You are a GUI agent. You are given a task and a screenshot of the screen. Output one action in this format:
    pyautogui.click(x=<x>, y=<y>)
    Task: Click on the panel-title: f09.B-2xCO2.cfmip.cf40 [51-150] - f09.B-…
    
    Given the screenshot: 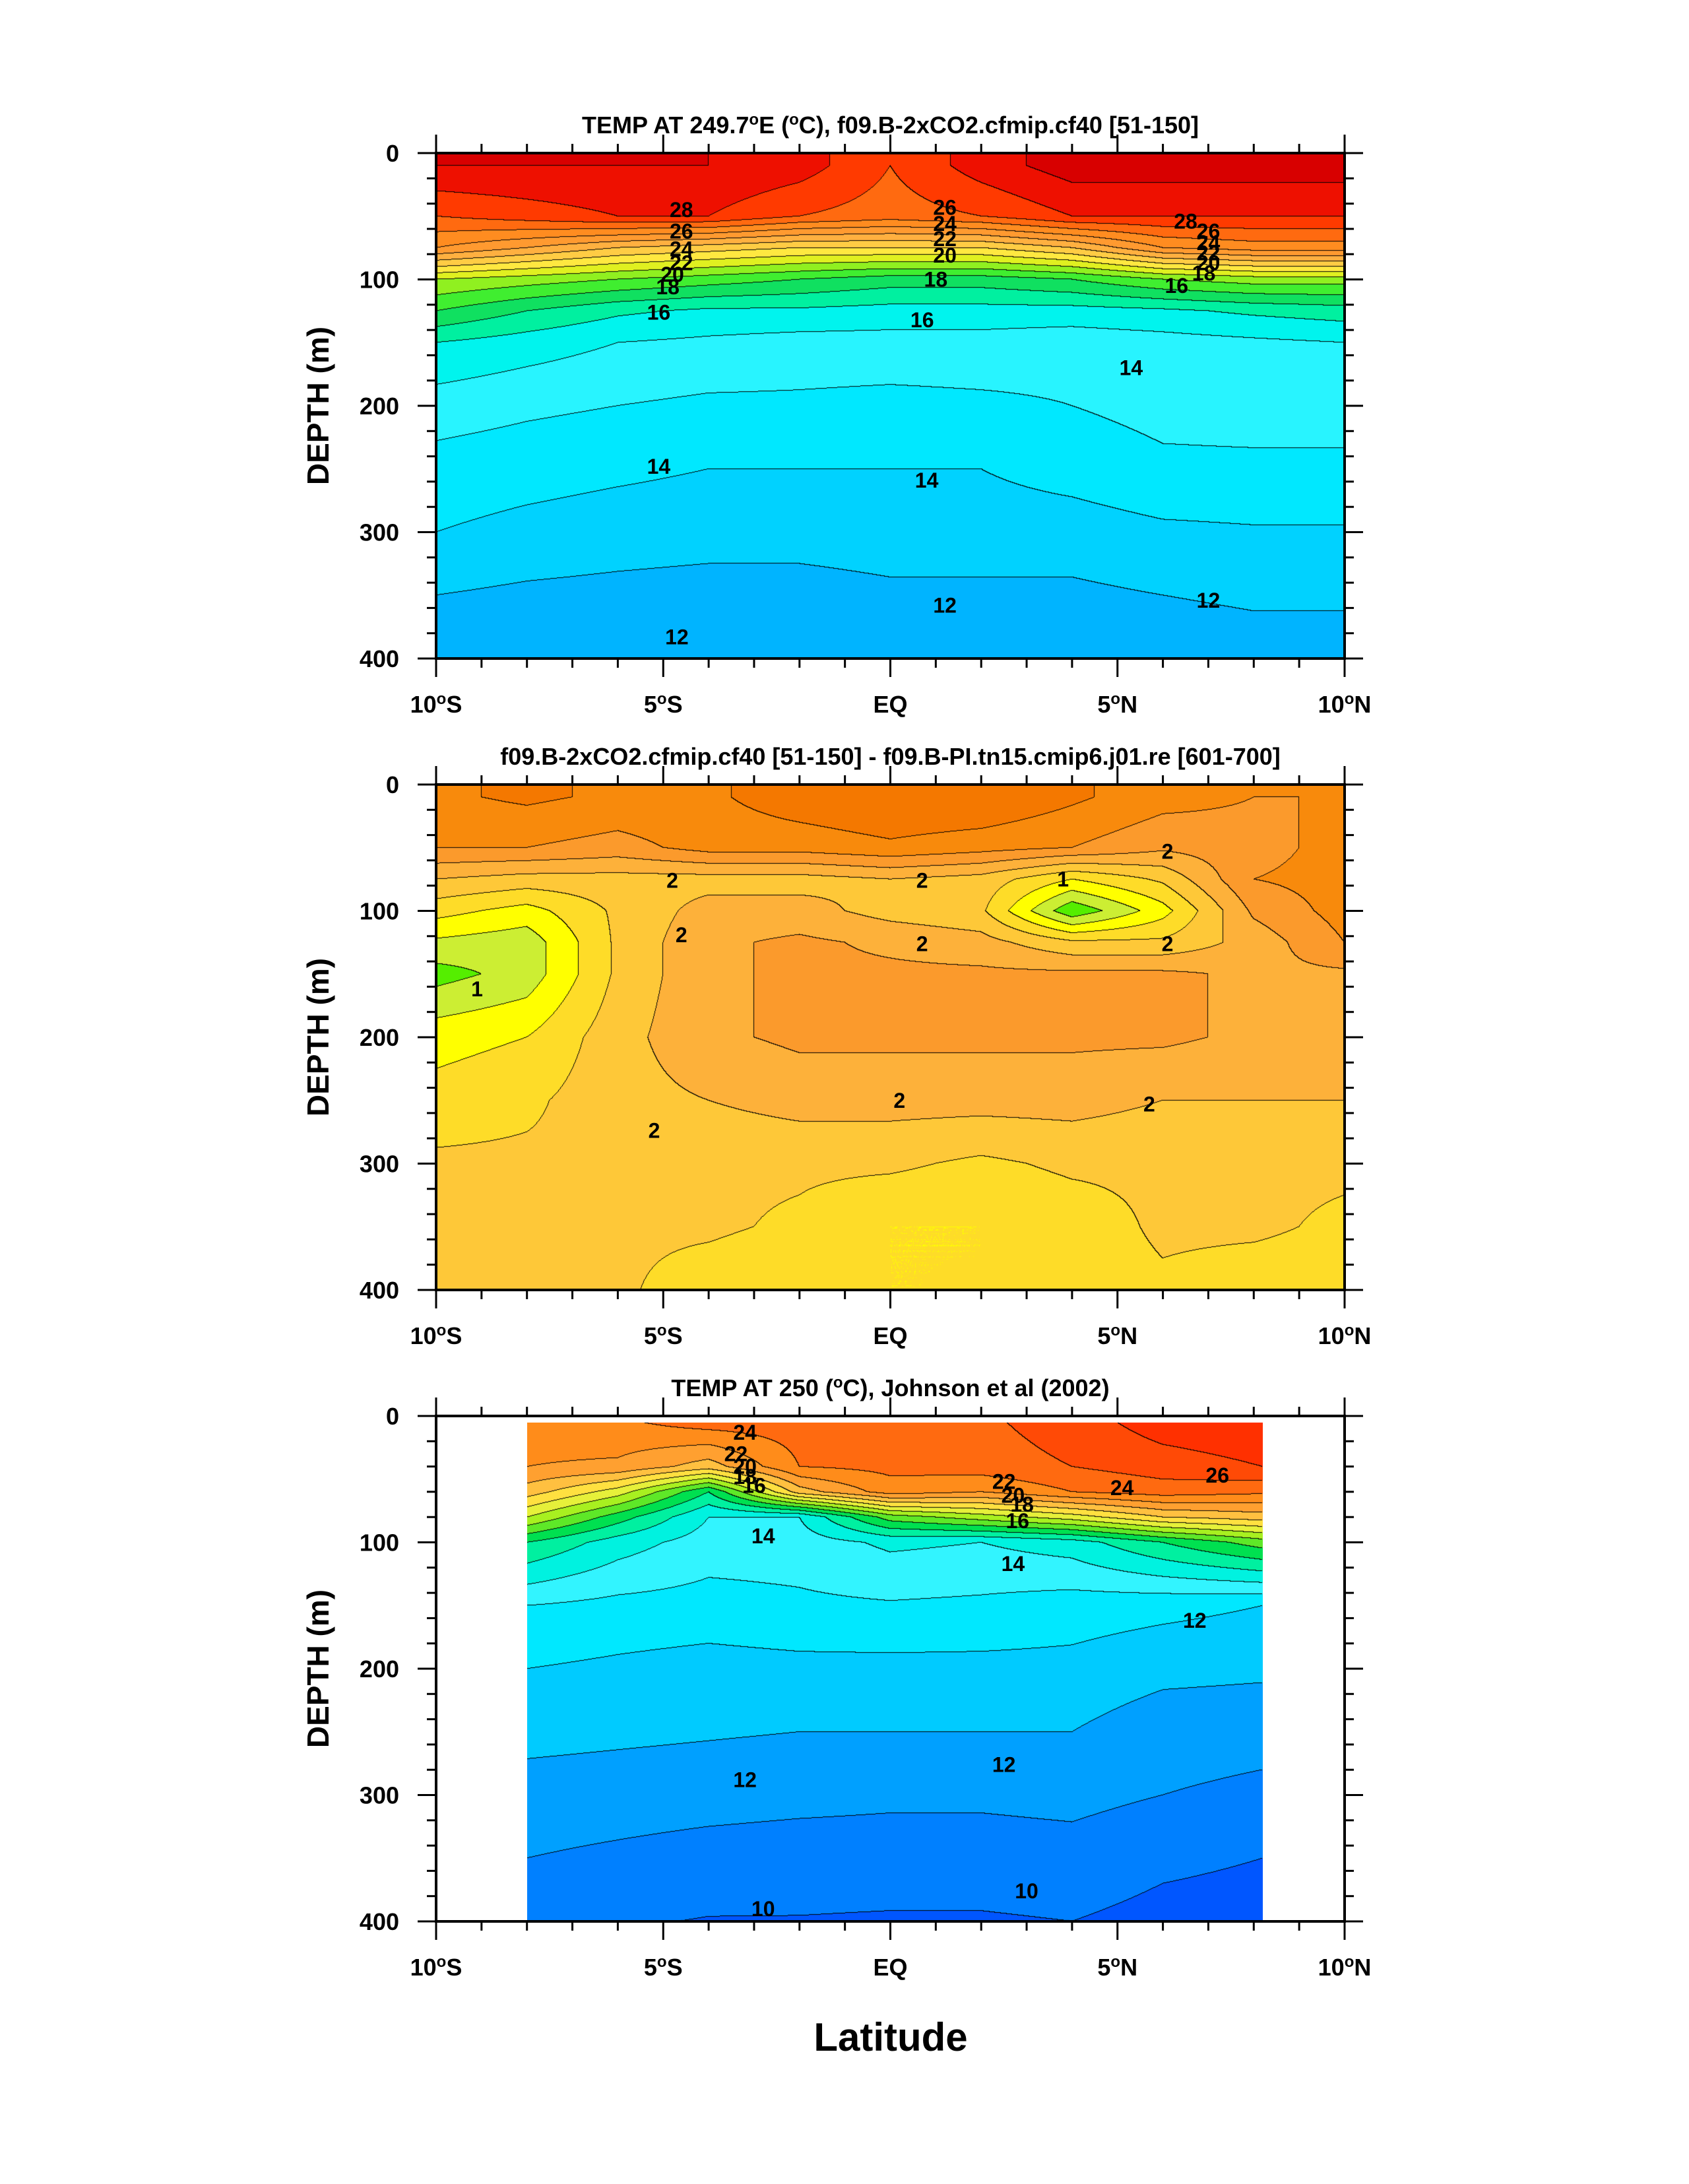 What is the action you would take?
    pyautogui.click(x=891, y=756)
    